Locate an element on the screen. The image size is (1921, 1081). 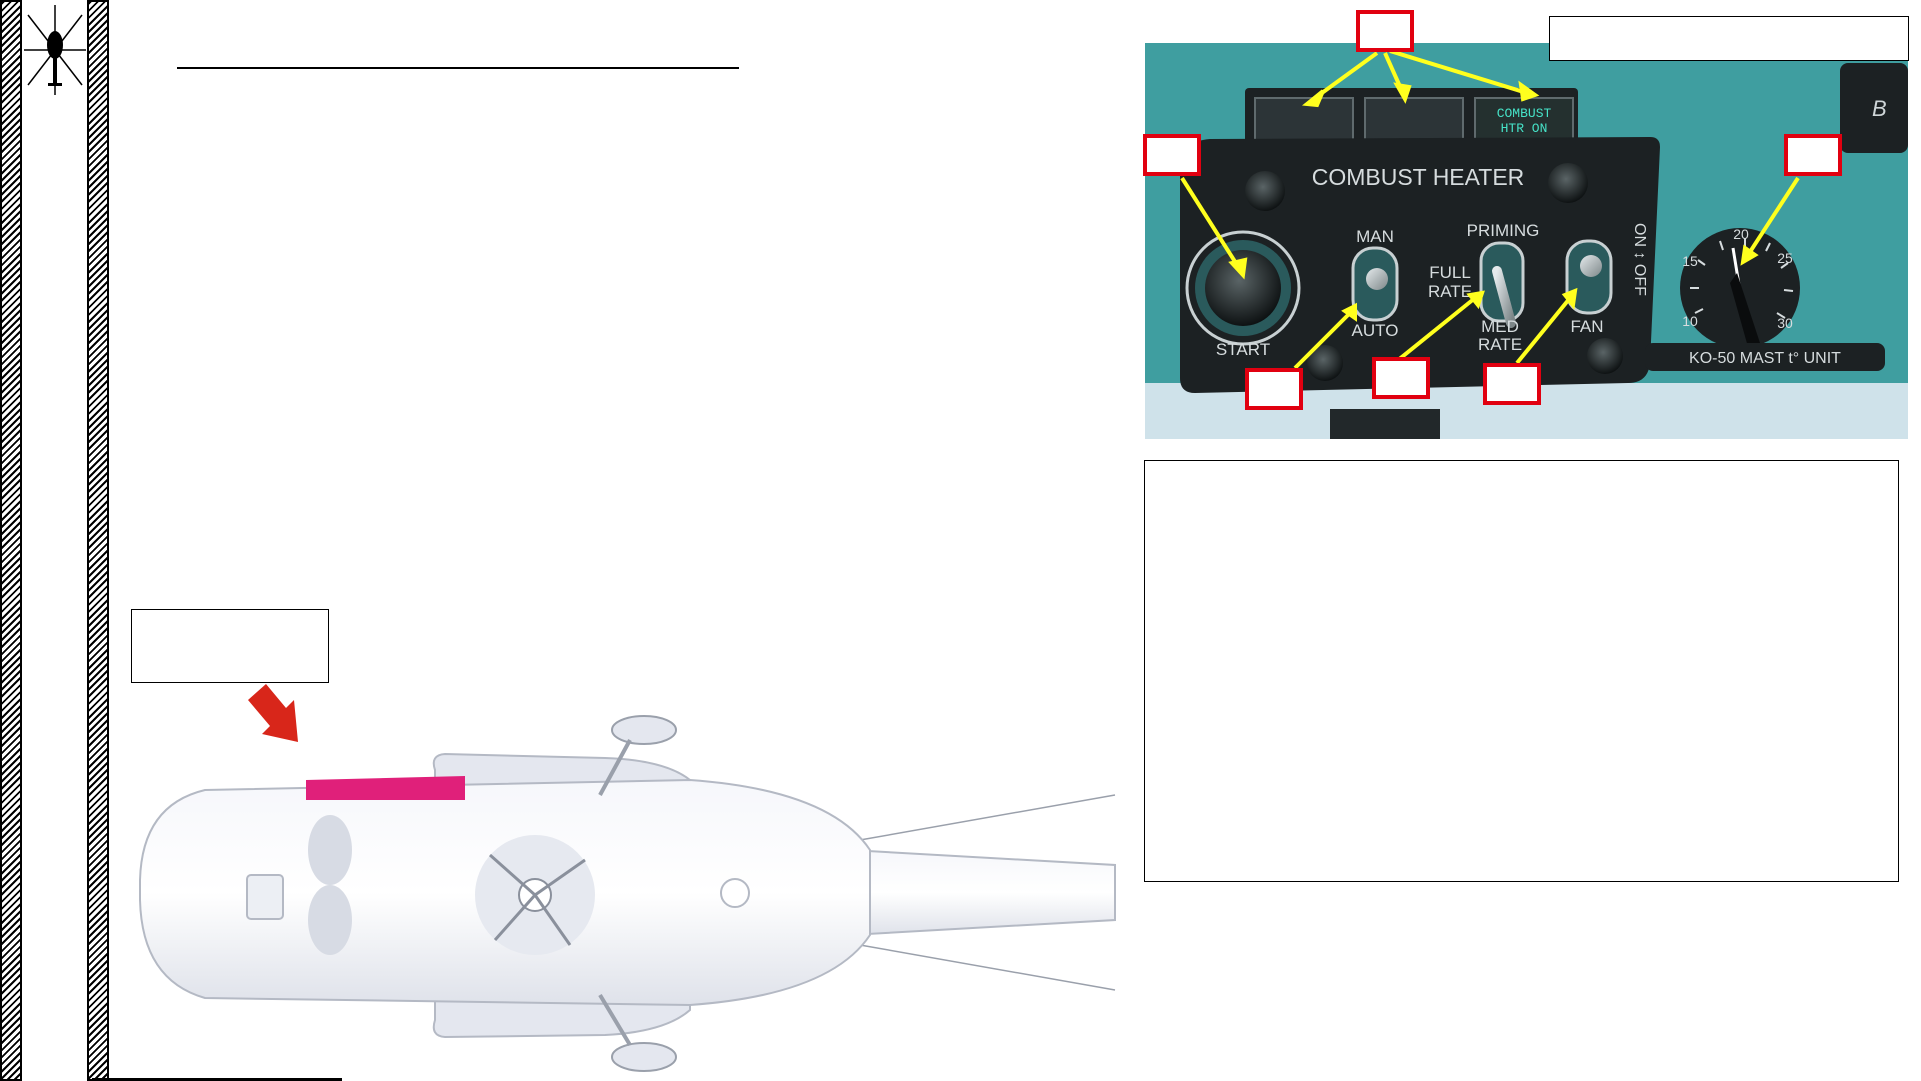
footer-rule is located at coordinates (217, 1079).